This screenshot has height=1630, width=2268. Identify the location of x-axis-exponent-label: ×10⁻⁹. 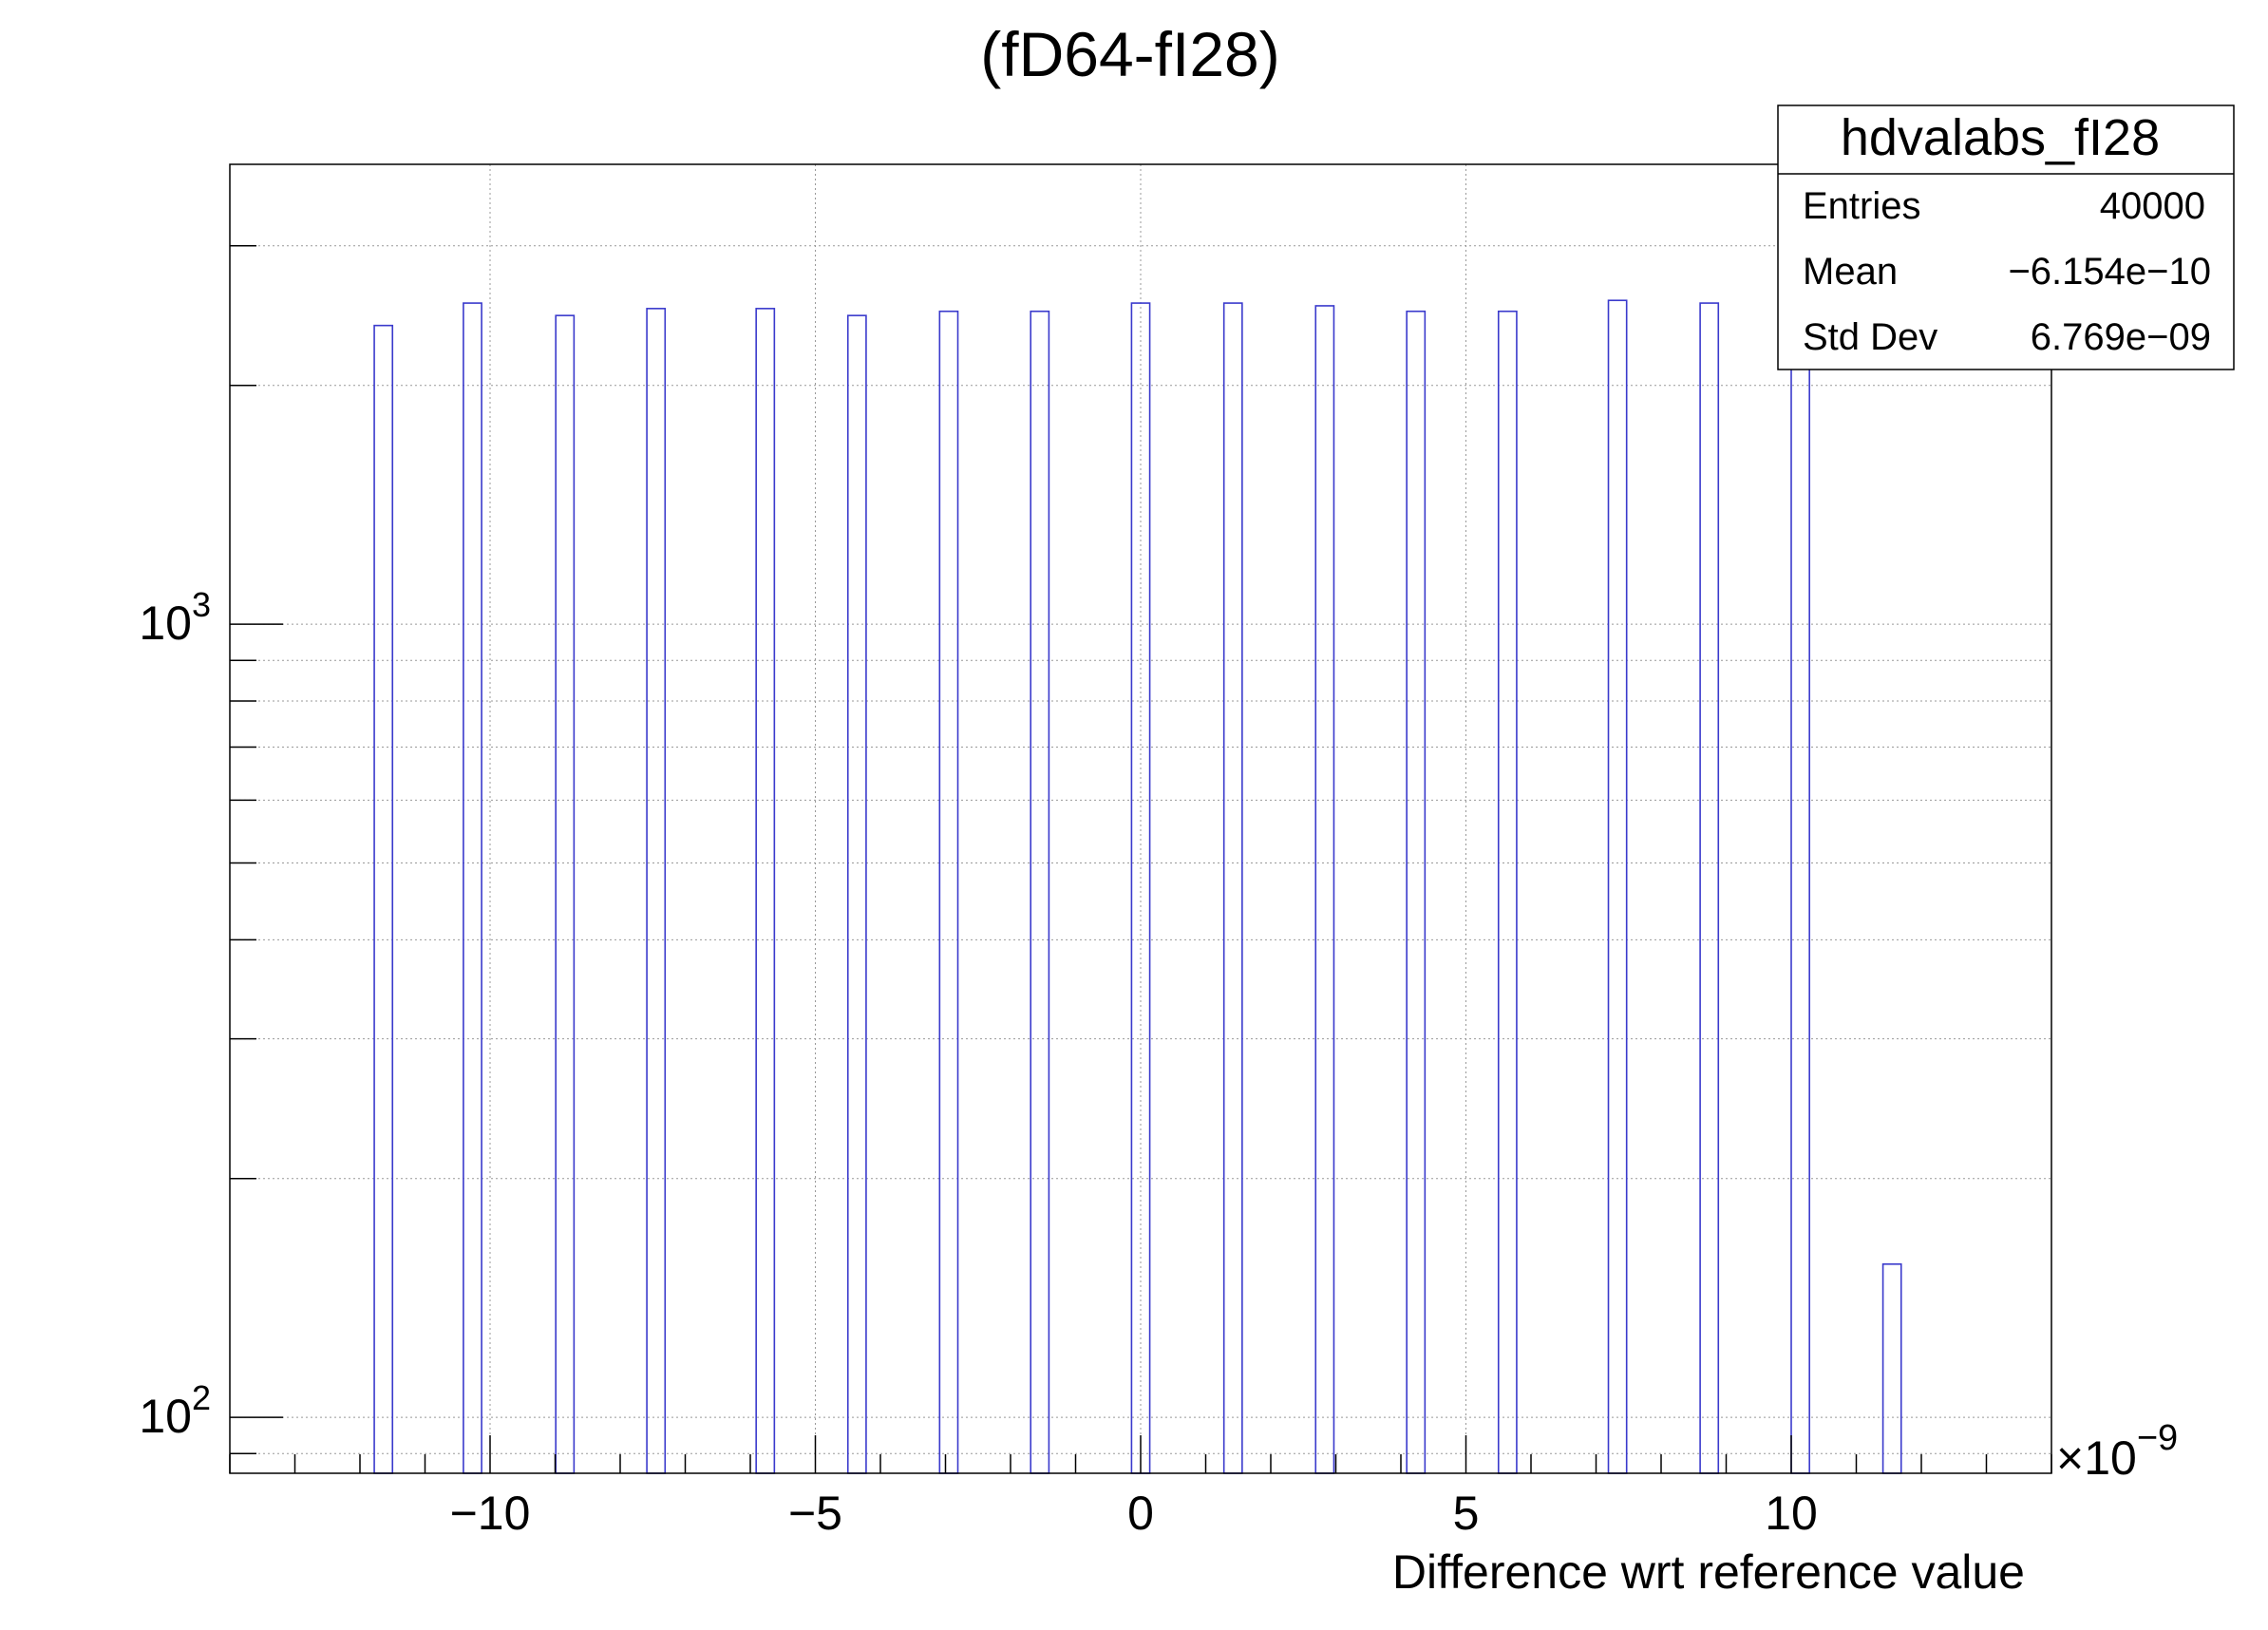
(2117, 1451).